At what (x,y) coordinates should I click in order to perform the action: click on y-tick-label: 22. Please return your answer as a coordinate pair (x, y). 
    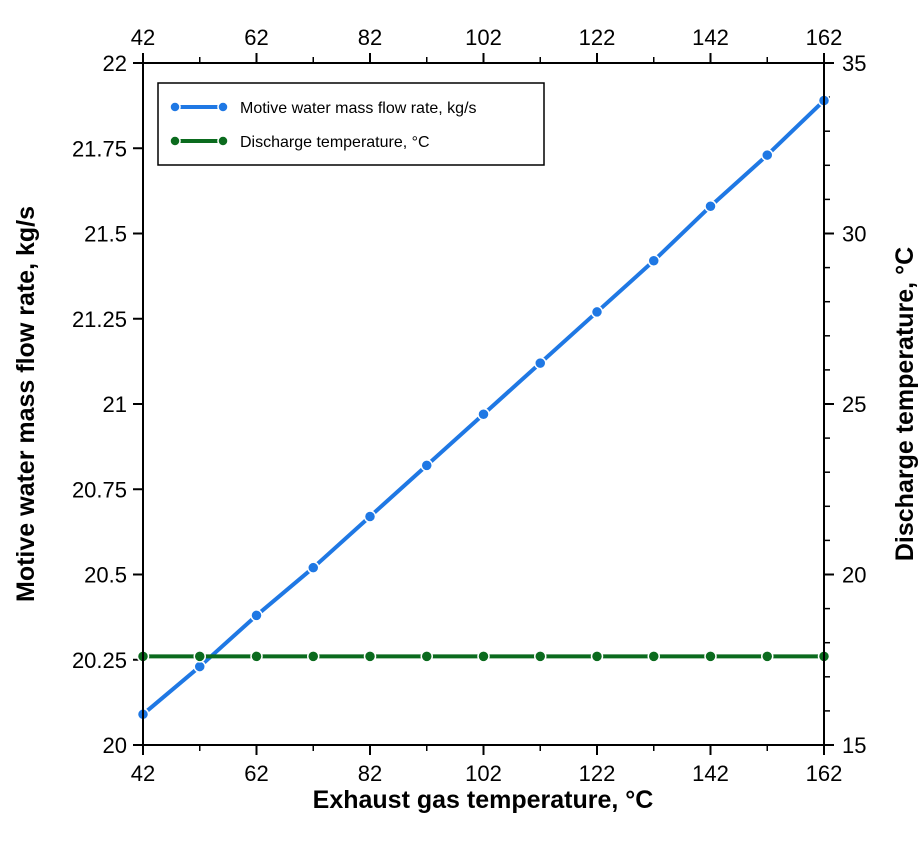
    Looking at the image, I should click on (115, 63).